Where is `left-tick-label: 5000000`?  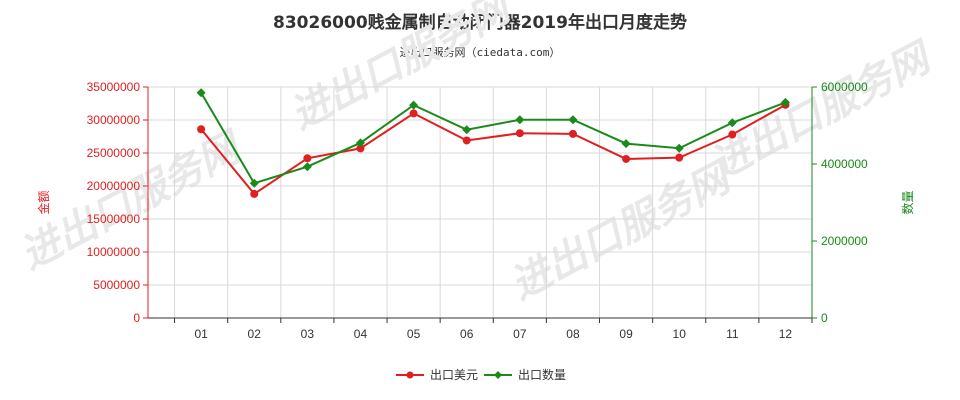 left-tick-label: 5000000 is located at coordinates (116, 285).